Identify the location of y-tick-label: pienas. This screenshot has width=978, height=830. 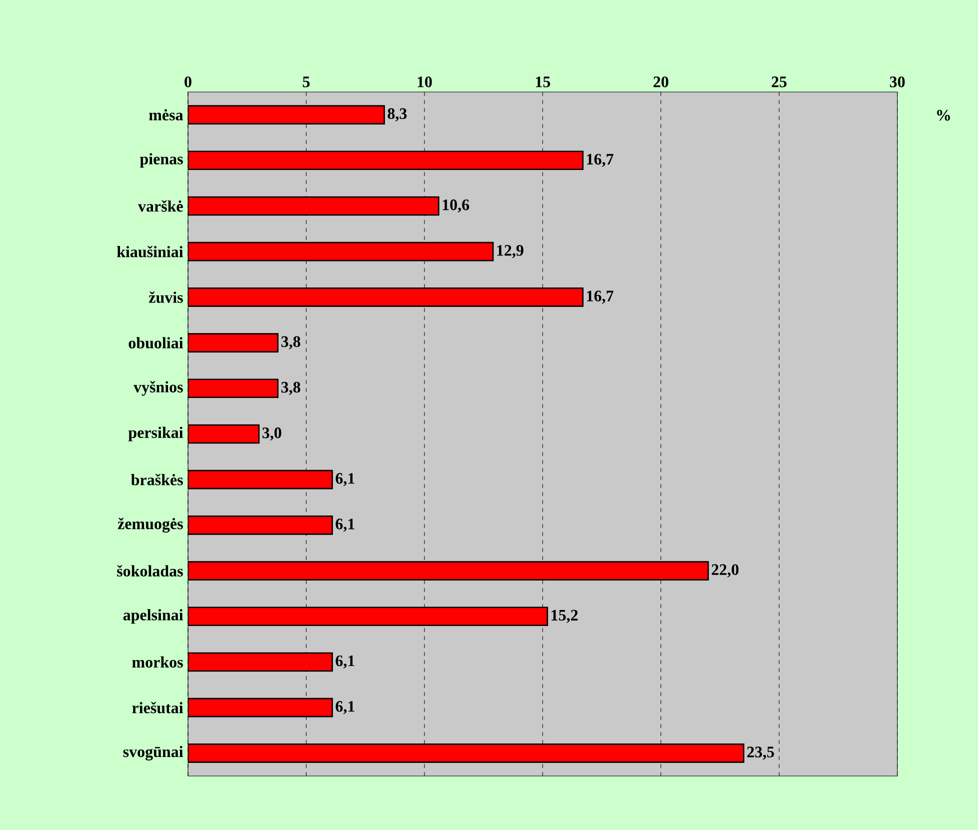
(161, 160).